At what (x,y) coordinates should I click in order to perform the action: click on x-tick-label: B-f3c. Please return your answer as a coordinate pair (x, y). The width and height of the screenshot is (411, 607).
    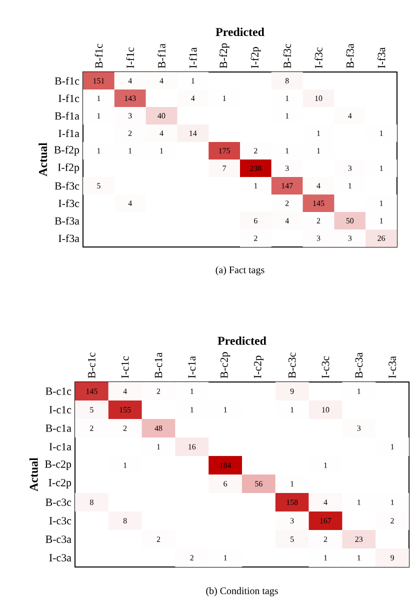
    Looking at the image, I should click on (287, 56).